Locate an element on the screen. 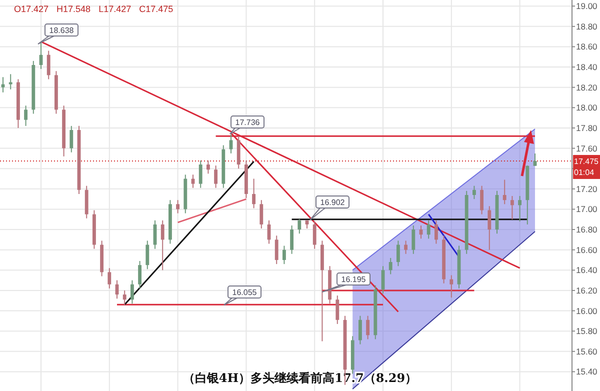  annotation: O17.427 is located at coordinates (31, 9).